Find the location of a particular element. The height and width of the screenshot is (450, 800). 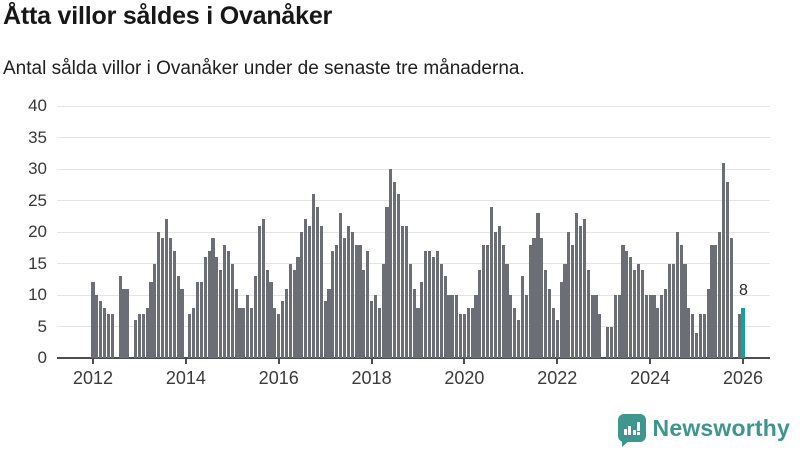

x-tick-2020 is located at coordinates (464, 361).